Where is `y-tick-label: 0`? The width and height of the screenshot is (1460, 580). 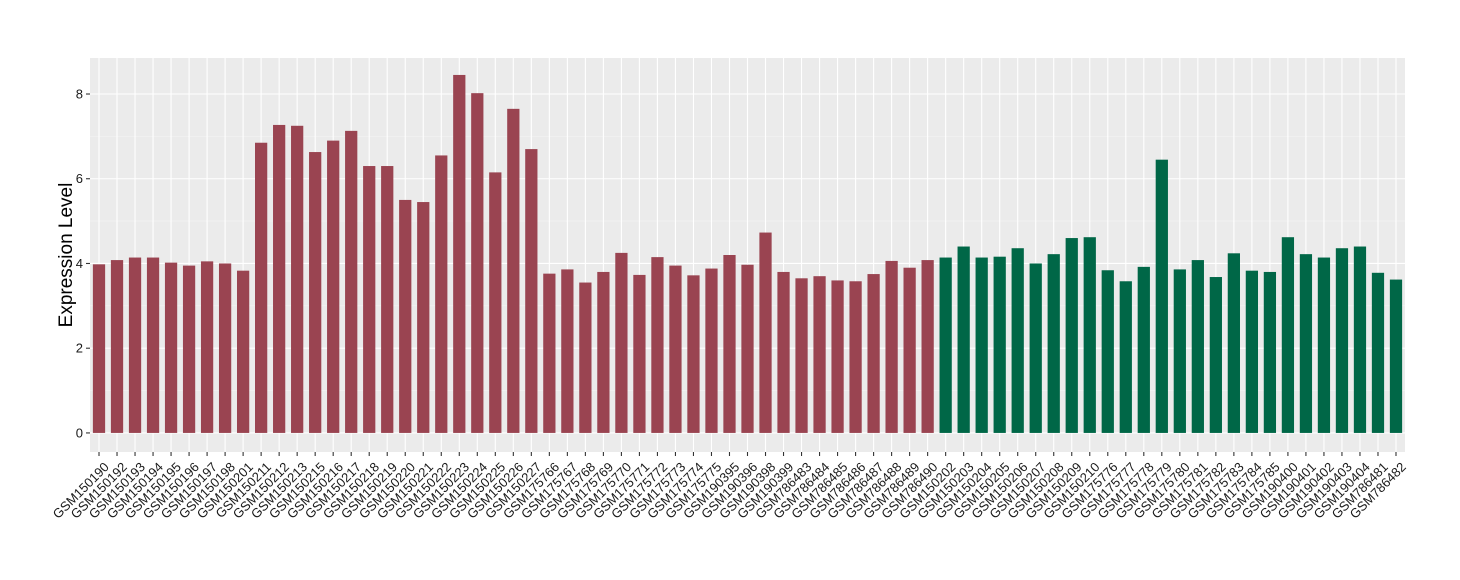 y-tick-label: 0 is located at coordinates (79, 432).